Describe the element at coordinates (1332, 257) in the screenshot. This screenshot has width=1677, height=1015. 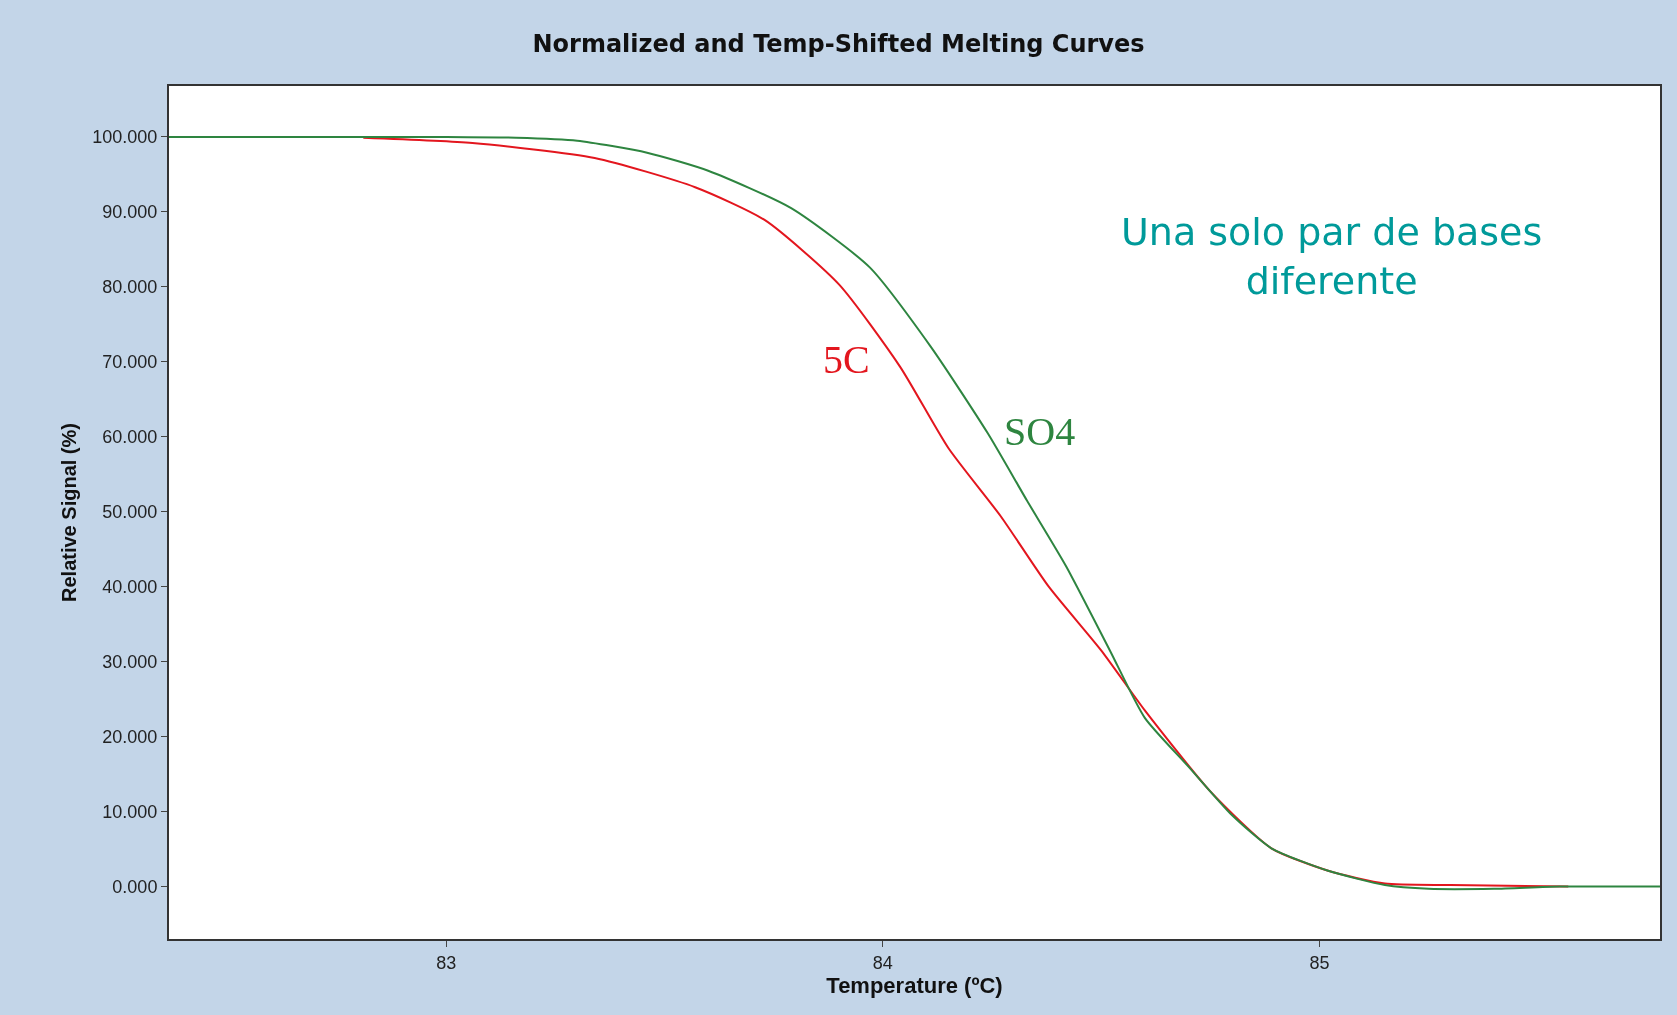
I see `annotation: Una solo par de bases diferente` at that location.